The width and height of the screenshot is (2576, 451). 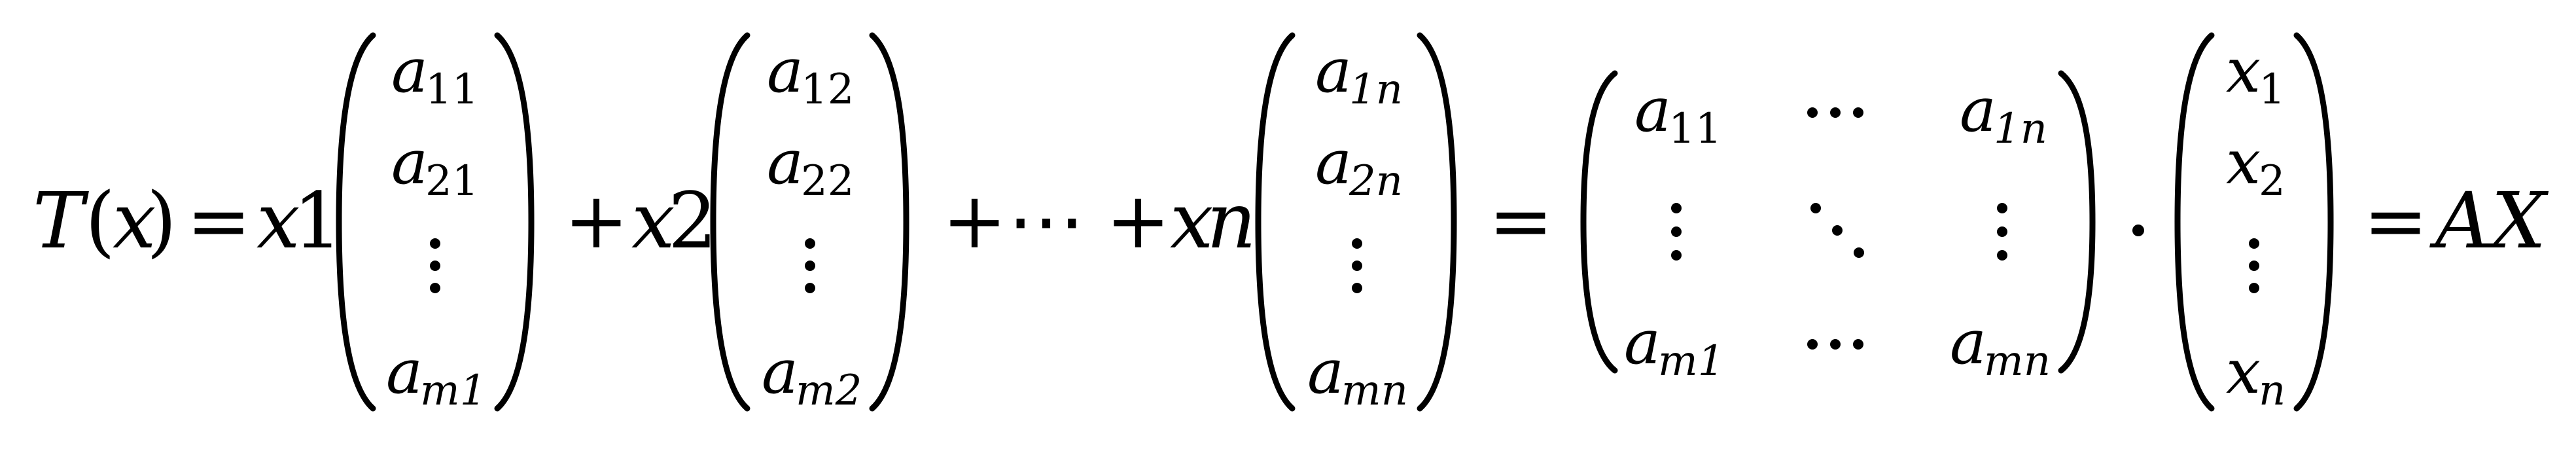 I want to click on term-n-entry-a2n: a 2n, so click(x=1359, y=166).